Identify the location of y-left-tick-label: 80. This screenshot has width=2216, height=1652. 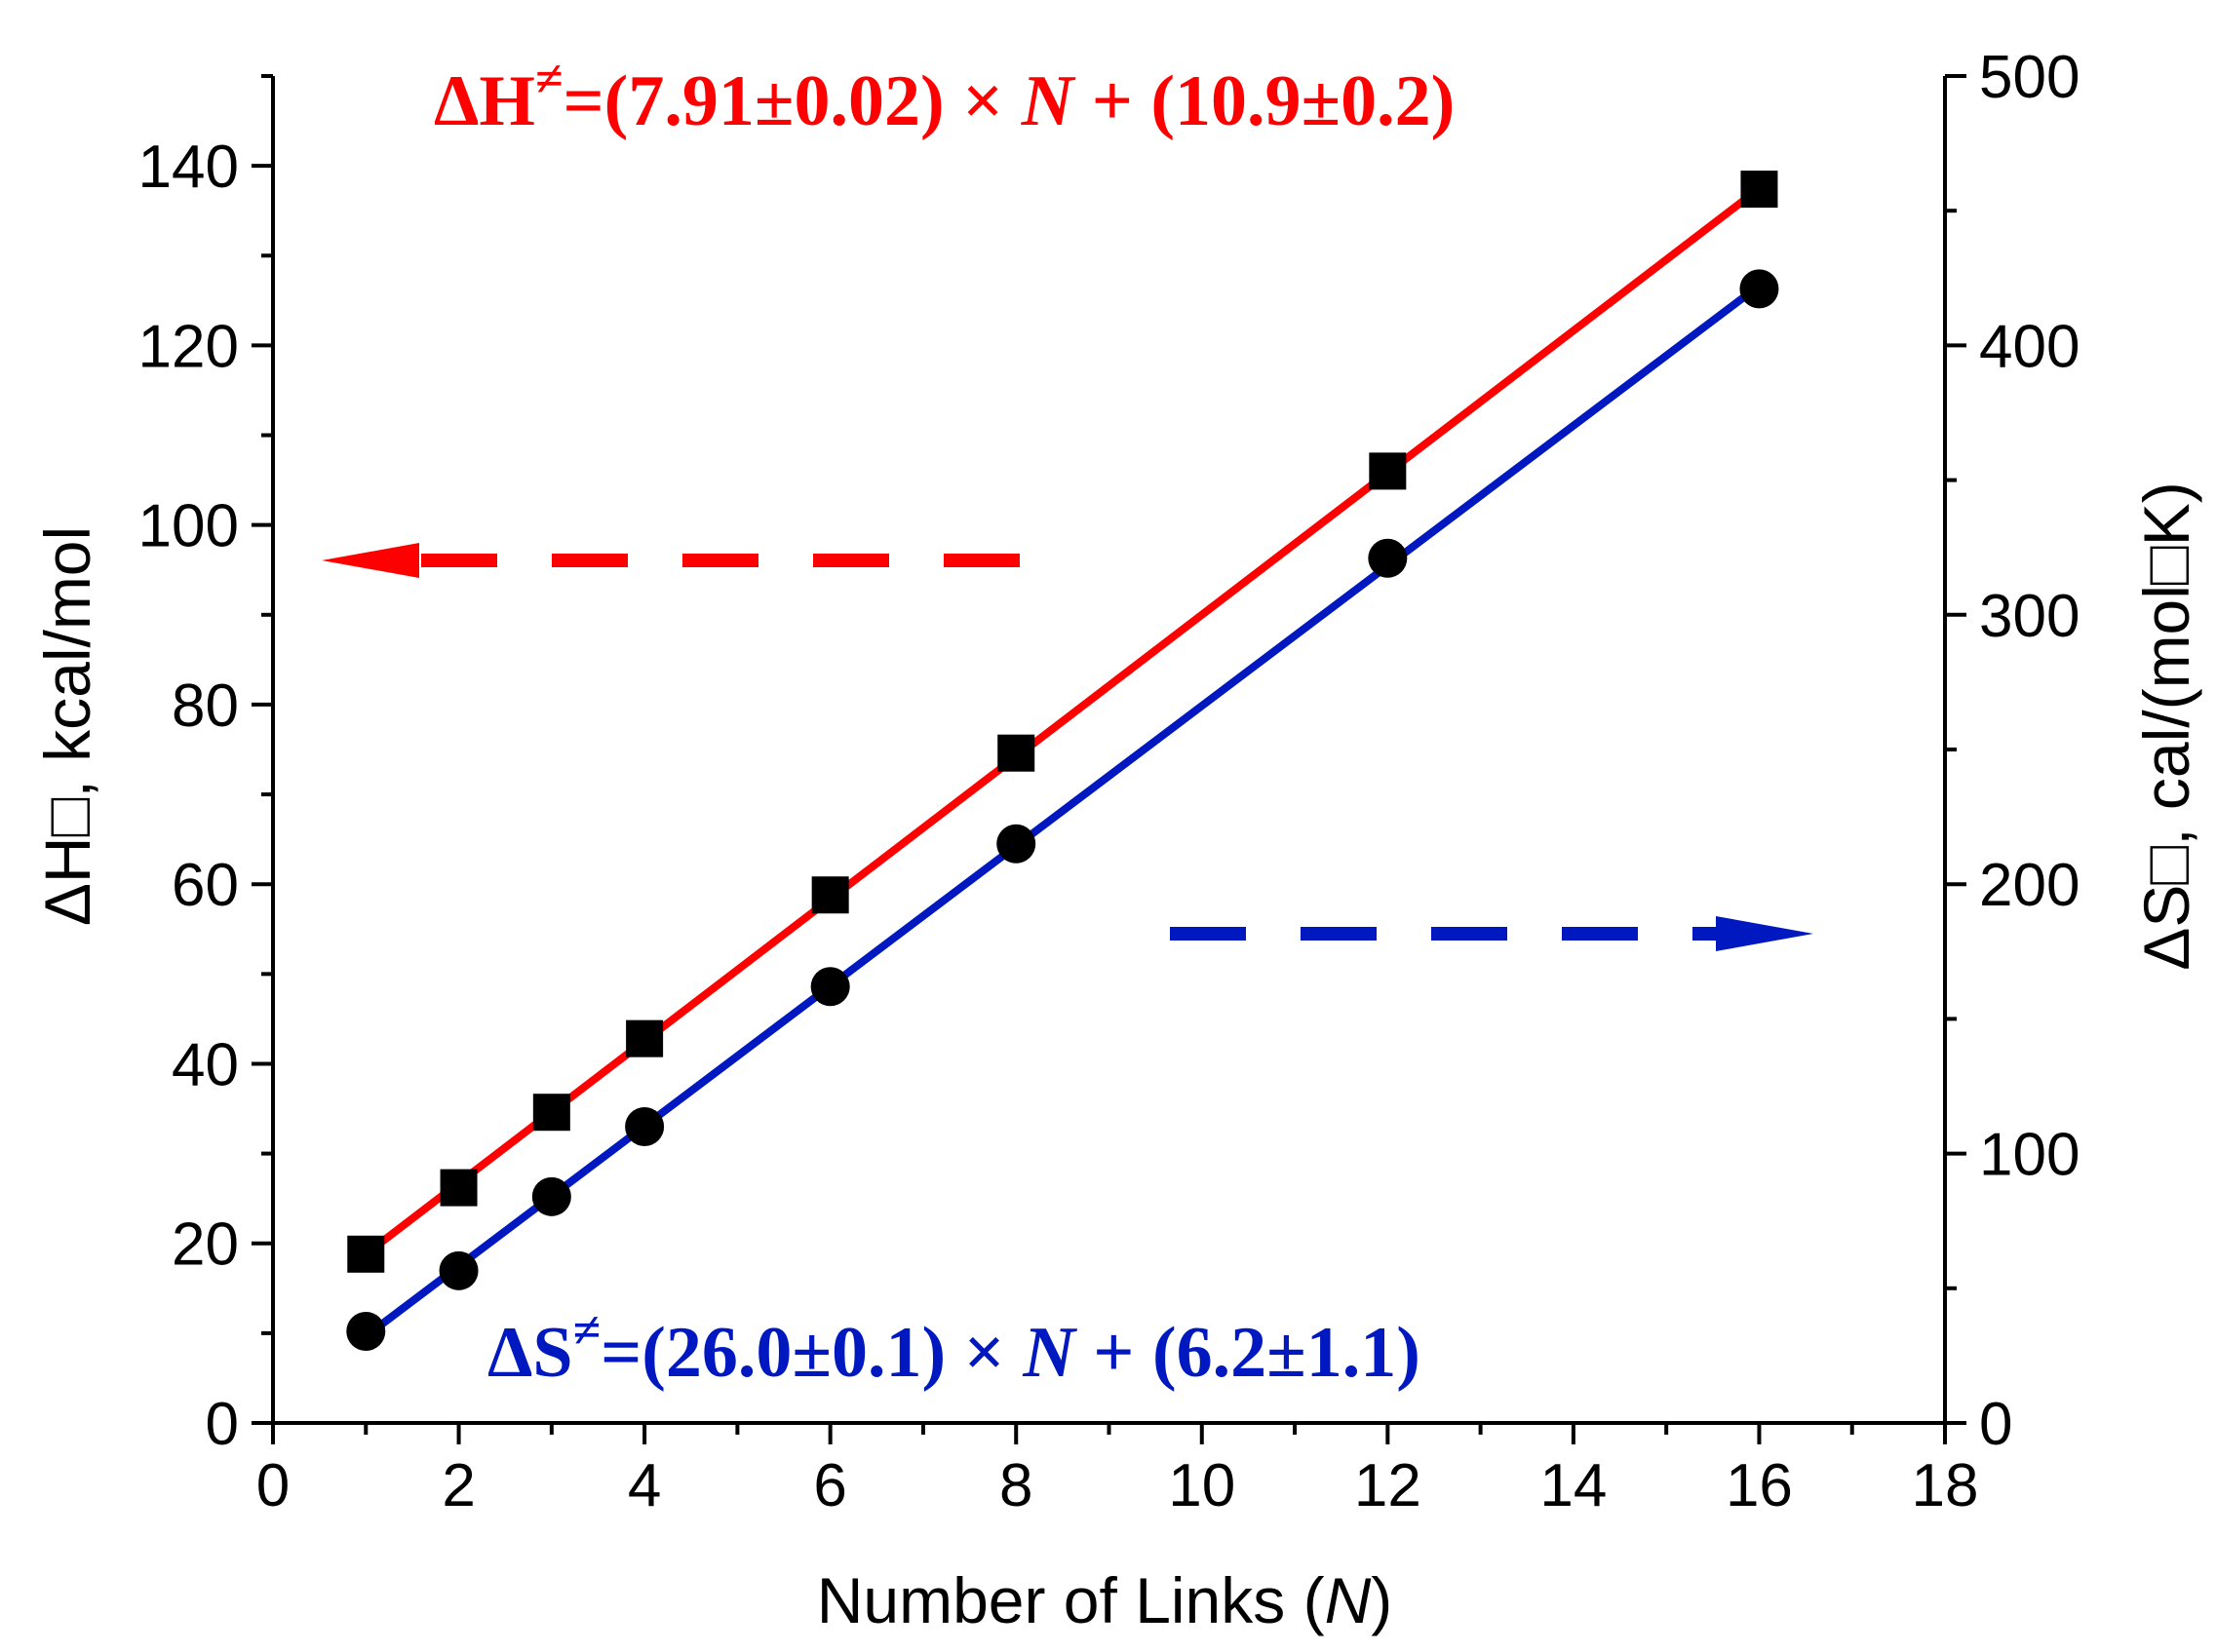
(205, 706).